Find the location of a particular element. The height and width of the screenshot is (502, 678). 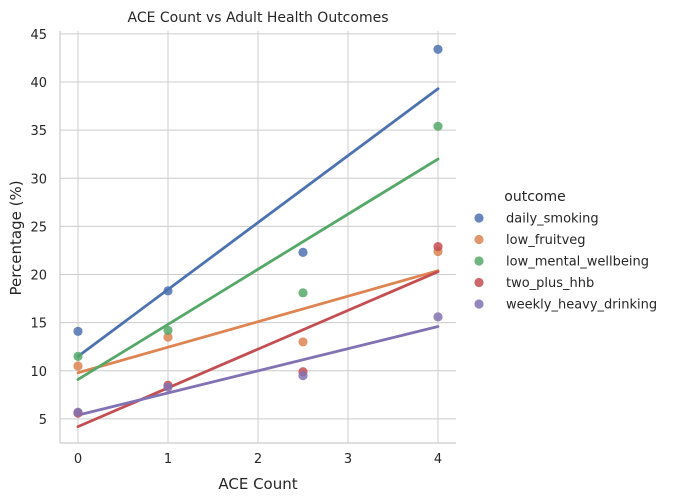

y-axis-label: Percentage (%) is located at coordinates (16, 237).